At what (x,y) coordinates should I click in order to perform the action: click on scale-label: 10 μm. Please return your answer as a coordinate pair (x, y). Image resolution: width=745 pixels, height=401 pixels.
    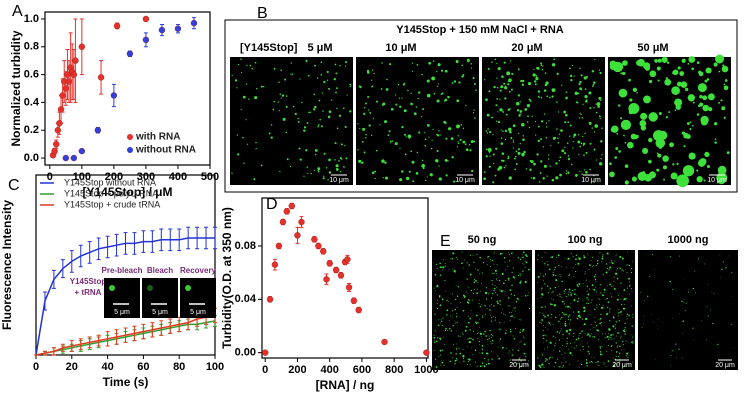
    Looking at the image, I should click on (339, 180).